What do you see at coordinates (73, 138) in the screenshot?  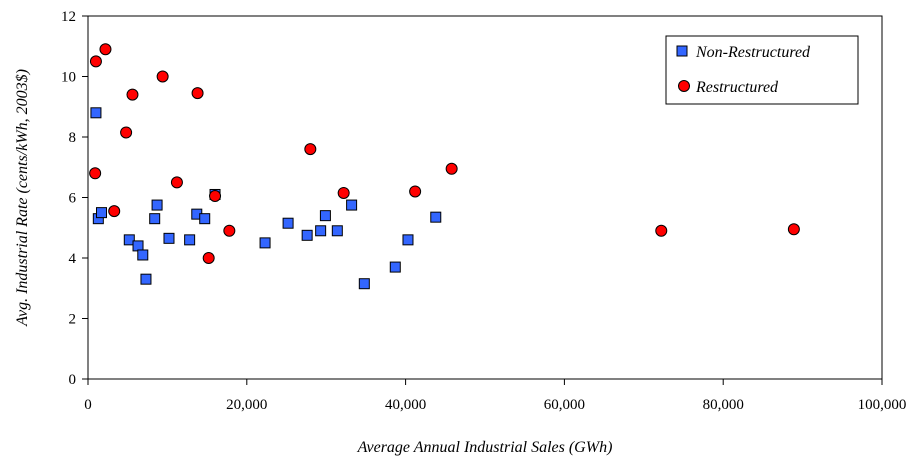 I see `y-tick-label: 8` at bounding box center [73, 138].